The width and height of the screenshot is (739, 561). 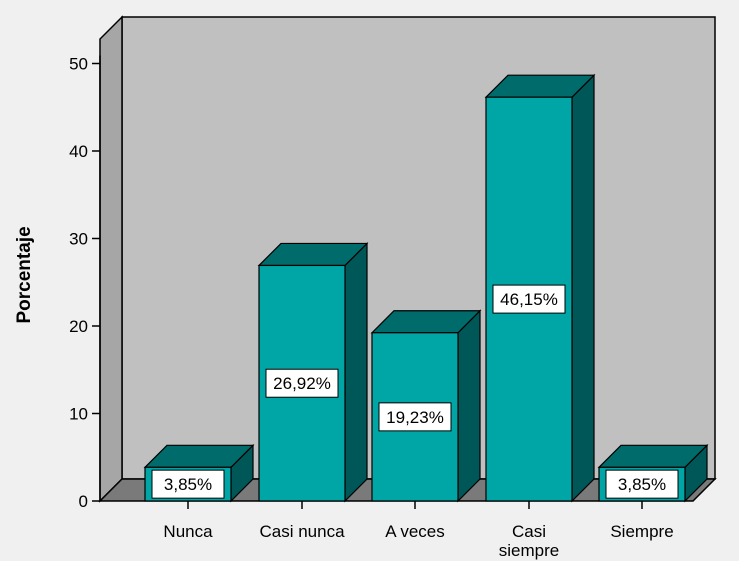 I want to click on y-tick-label: 30, so click(x=78, y=239).